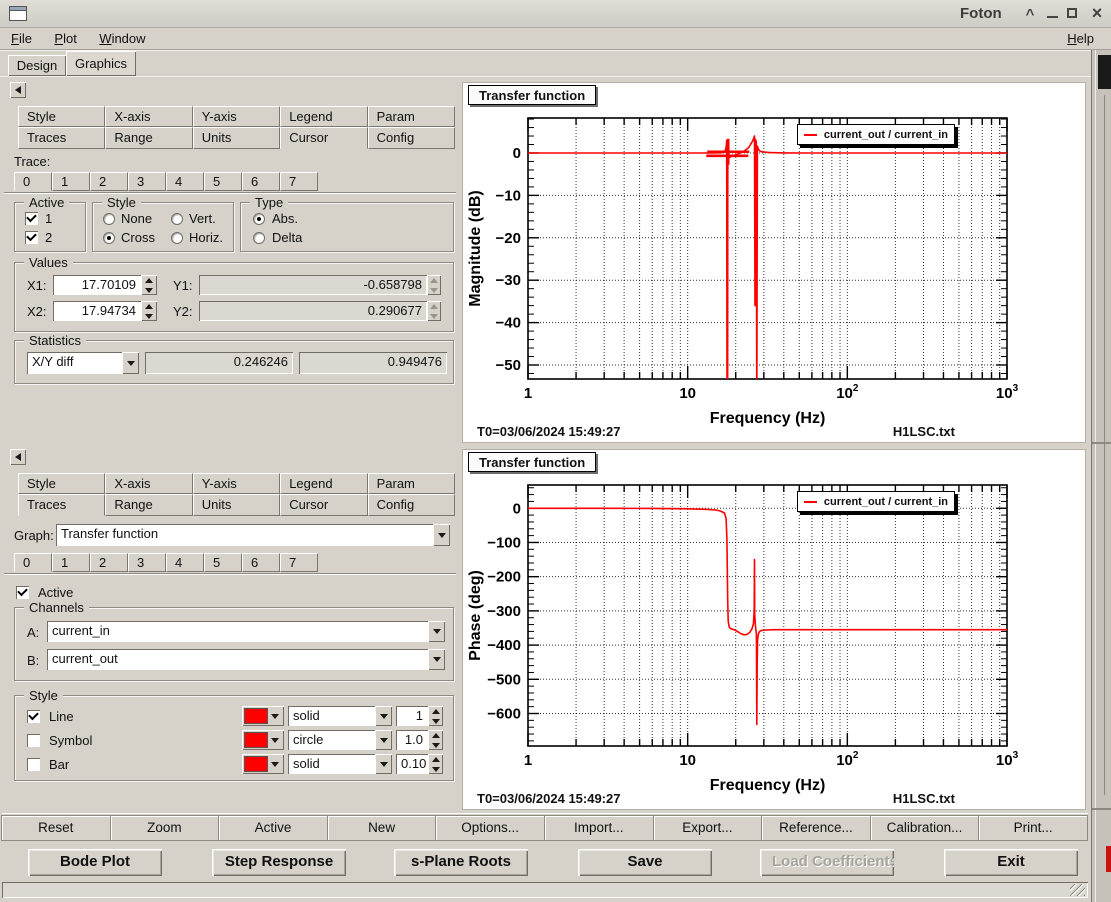 This screenshot has width=1111, height=902. I want to click on x2-input: 17.94734, so click(97, 311).